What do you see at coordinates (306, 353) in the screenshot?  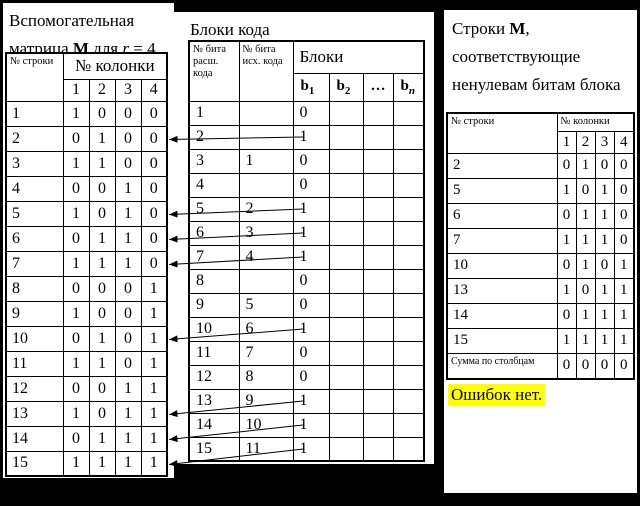 I see `code-block-row: 11 7 0` at bounding box center [306, 353].